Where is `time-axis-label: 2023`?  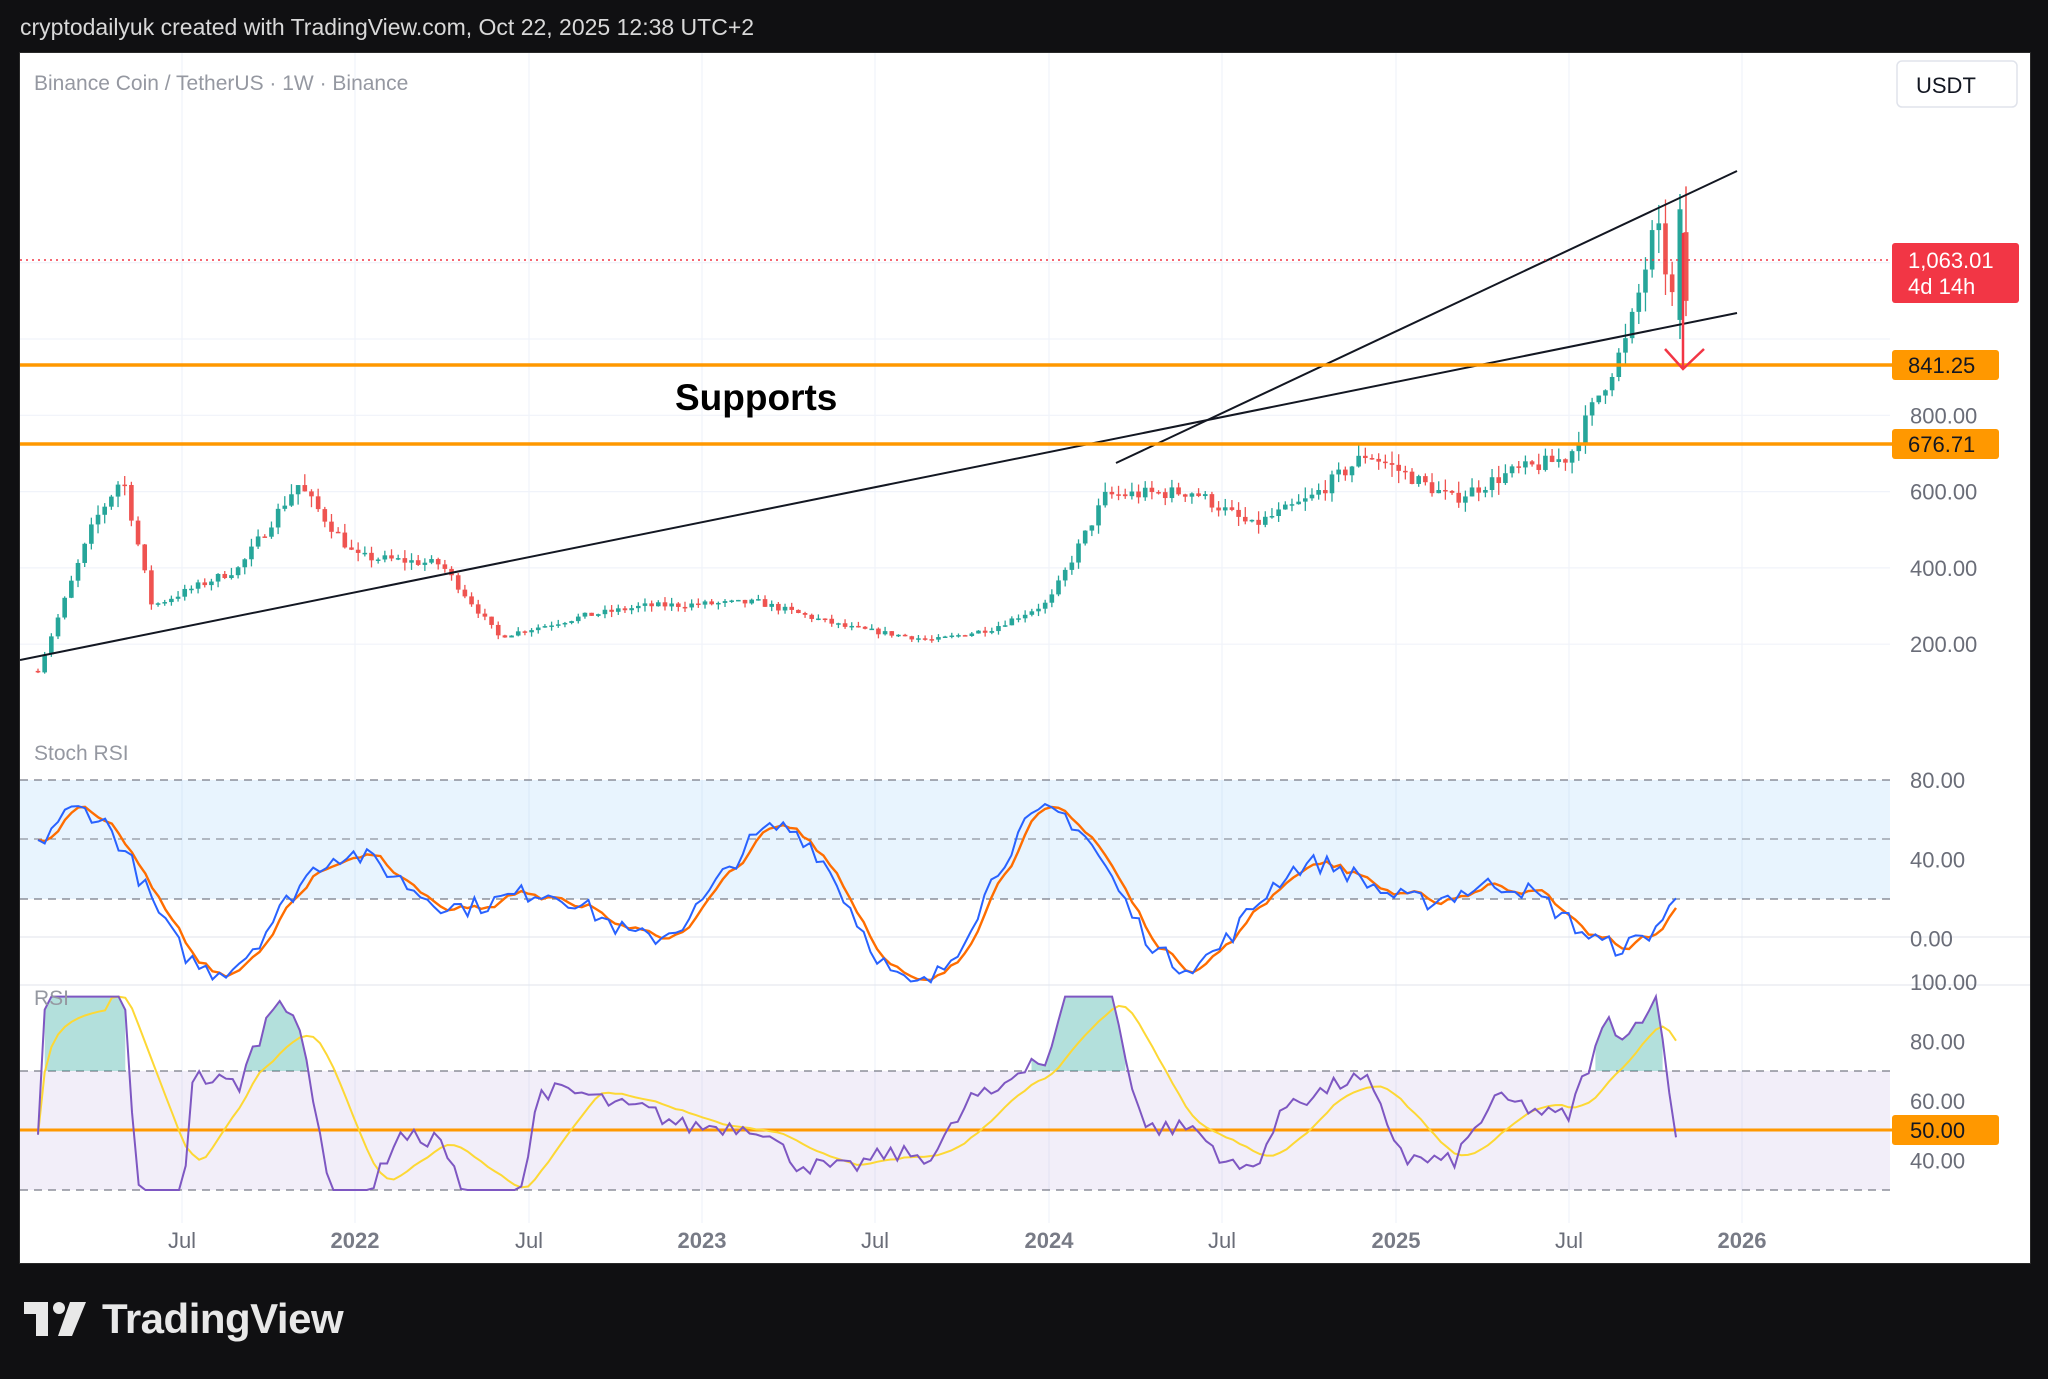 time-axis-label: 2023 is located at coordinates (702, 1240).